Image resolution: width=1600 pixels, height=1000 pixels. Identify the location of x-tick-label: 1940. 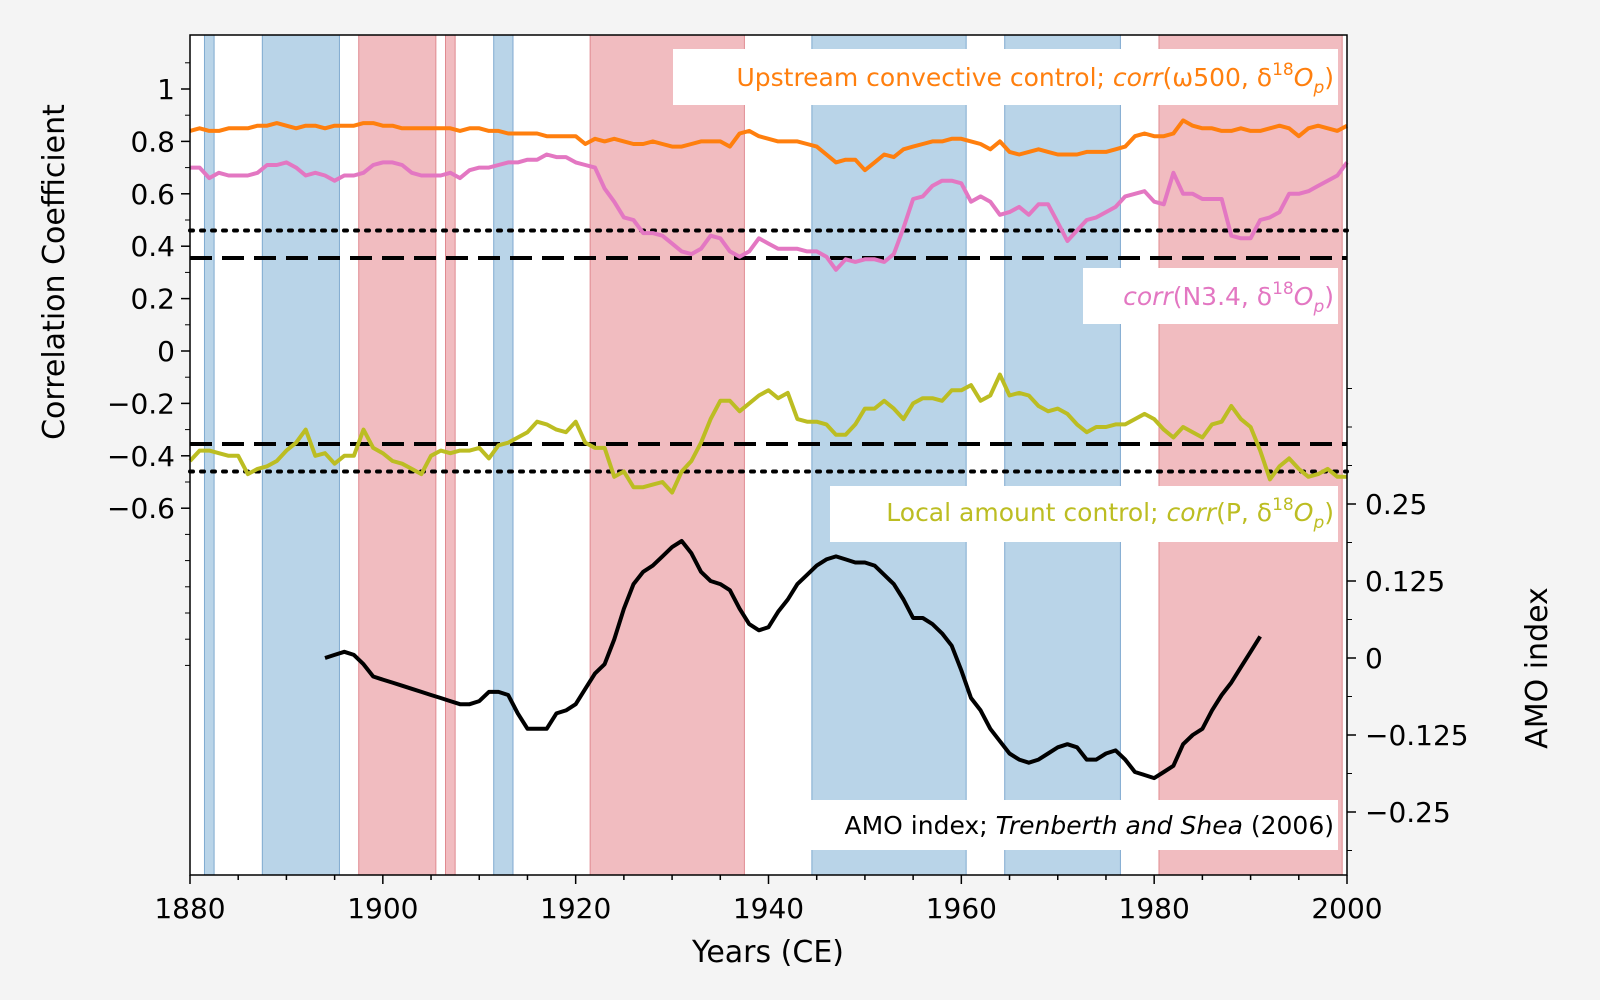
(768, 908).